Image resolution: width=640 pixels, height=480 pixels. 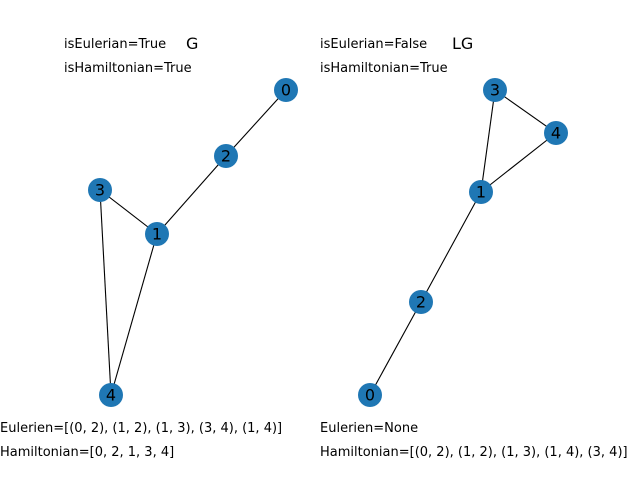 I want to click on graph-lg-node-label: 4, so click(x=556, y=133).